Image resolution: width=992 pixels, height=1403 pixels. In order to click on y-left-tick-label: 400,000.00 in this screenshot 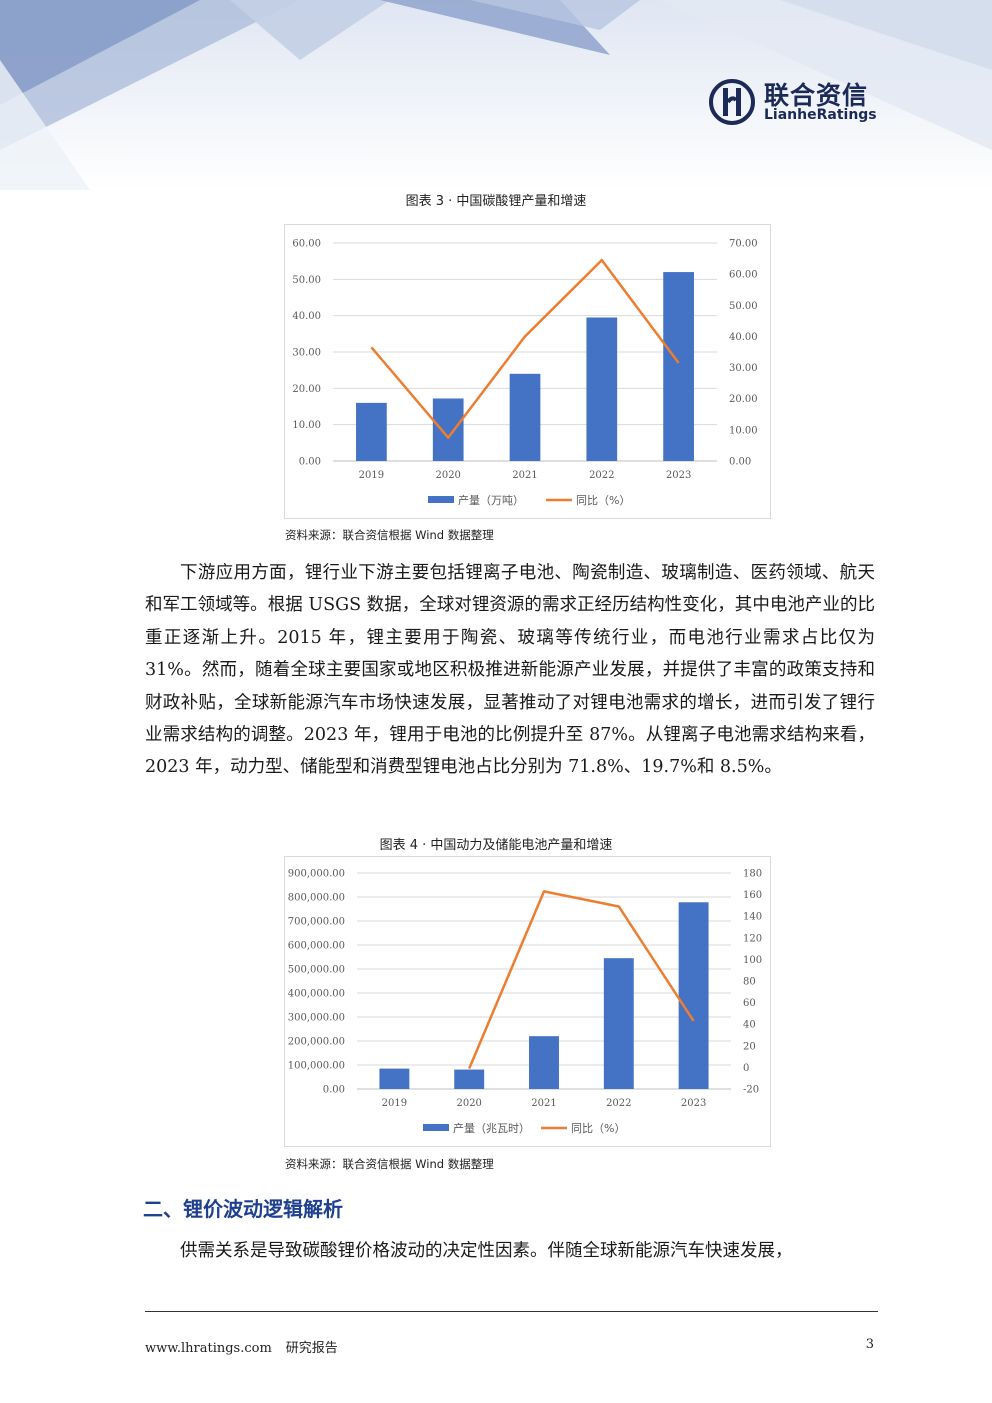, I will do `click(316, 994)`.